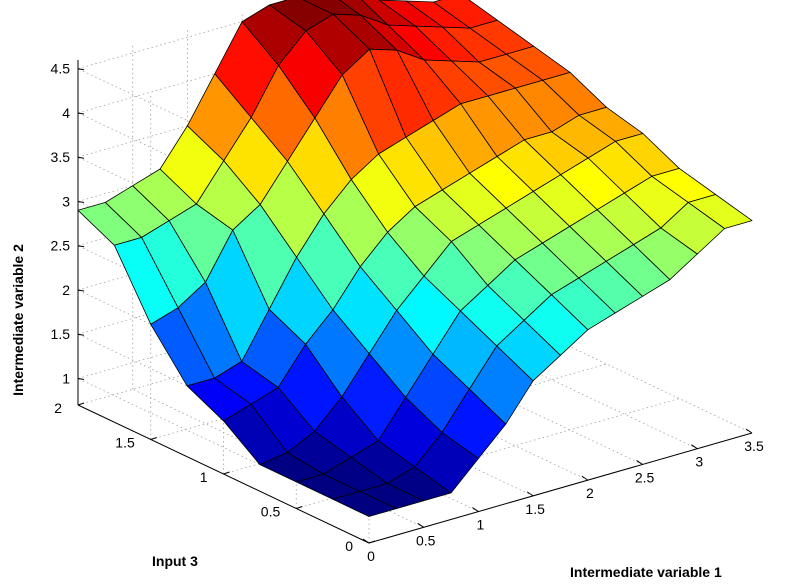 The height and width of the screenshot is (584, 790). Describe the element at coordinates (426, 540) in the screenshot. I see `x-tick-label: 0.5` at that location.